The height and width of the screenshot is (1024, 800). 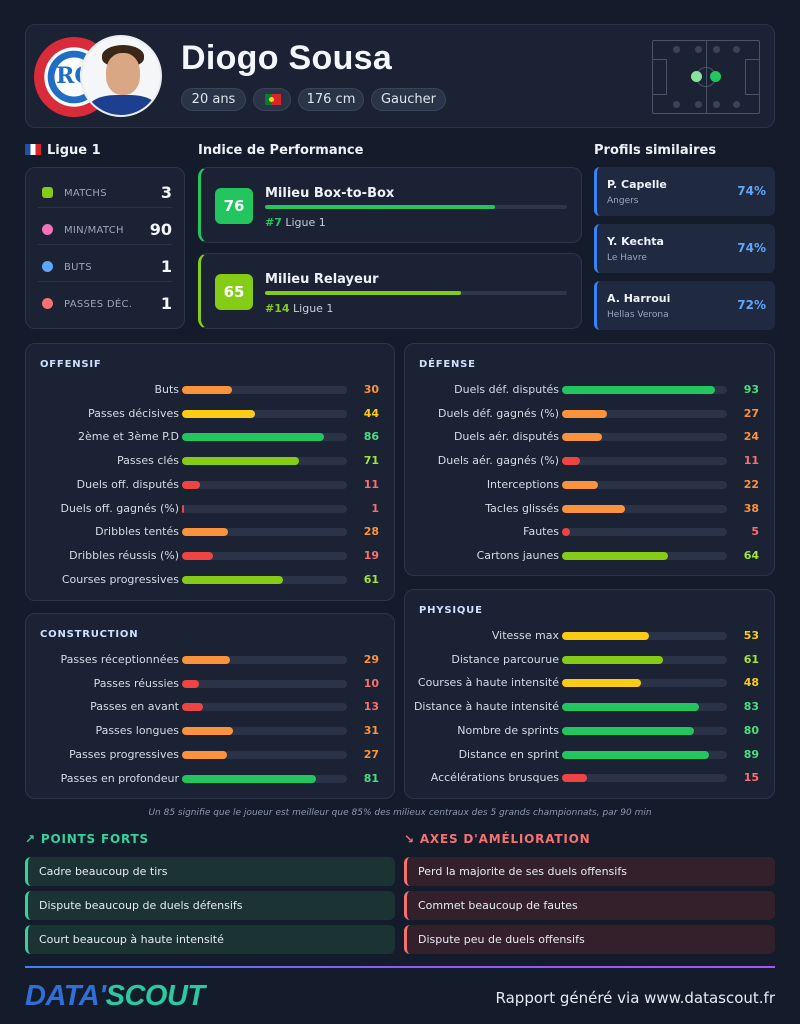 What do you see at coordinates (416, 293) in the screenshot?
I see `performance-bar` at bounding box center [416, 293].